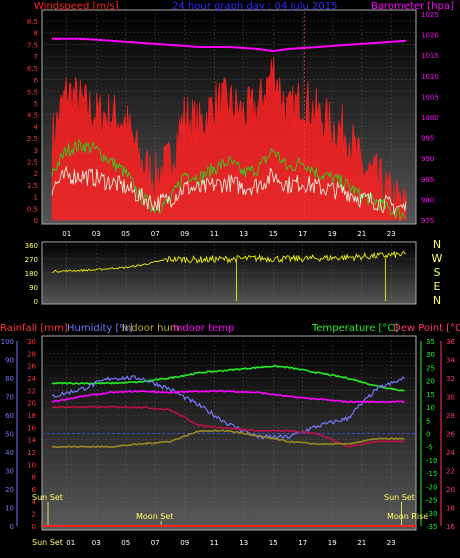  What do you see at coordinates (33, 288) in the screenshot?
I see `direction-tick-label: 90` at bounding box center [33, 288].